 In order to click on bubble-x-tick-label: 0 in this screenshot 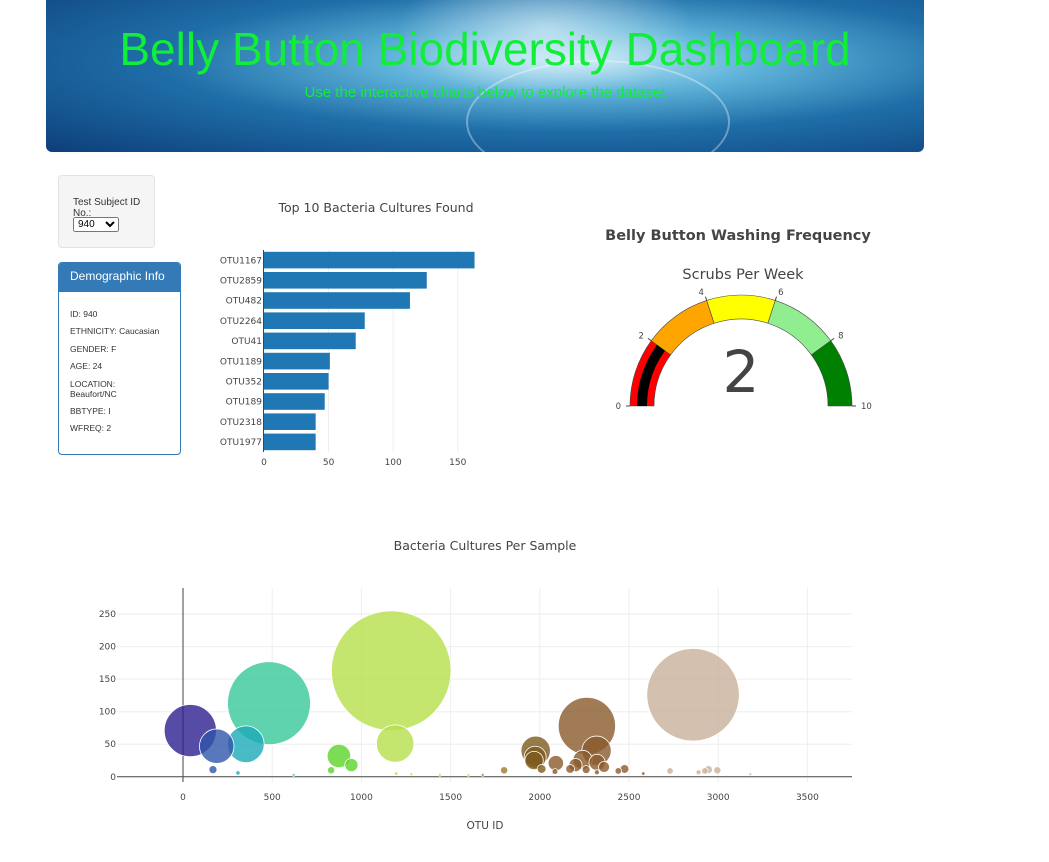, I will do `click(183, 798)`.